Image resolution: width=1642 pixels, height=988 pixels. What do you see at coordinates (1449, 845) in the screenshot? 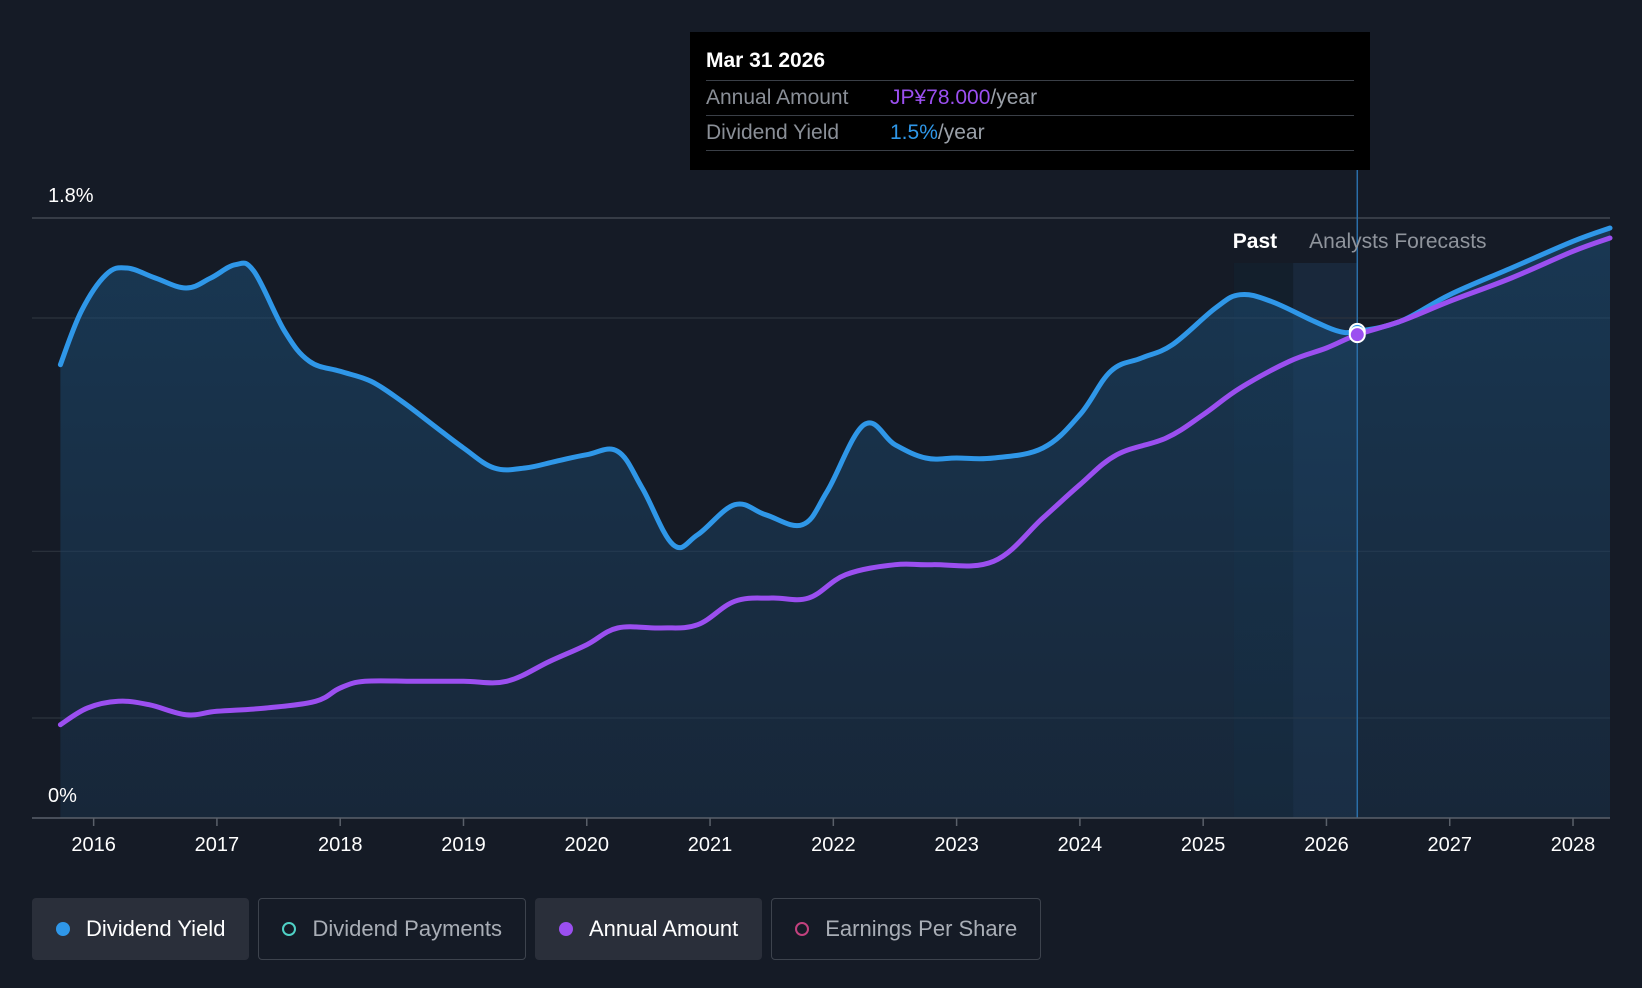
I see `x-tick-label: 2027` at bounding box center [1449, 845].